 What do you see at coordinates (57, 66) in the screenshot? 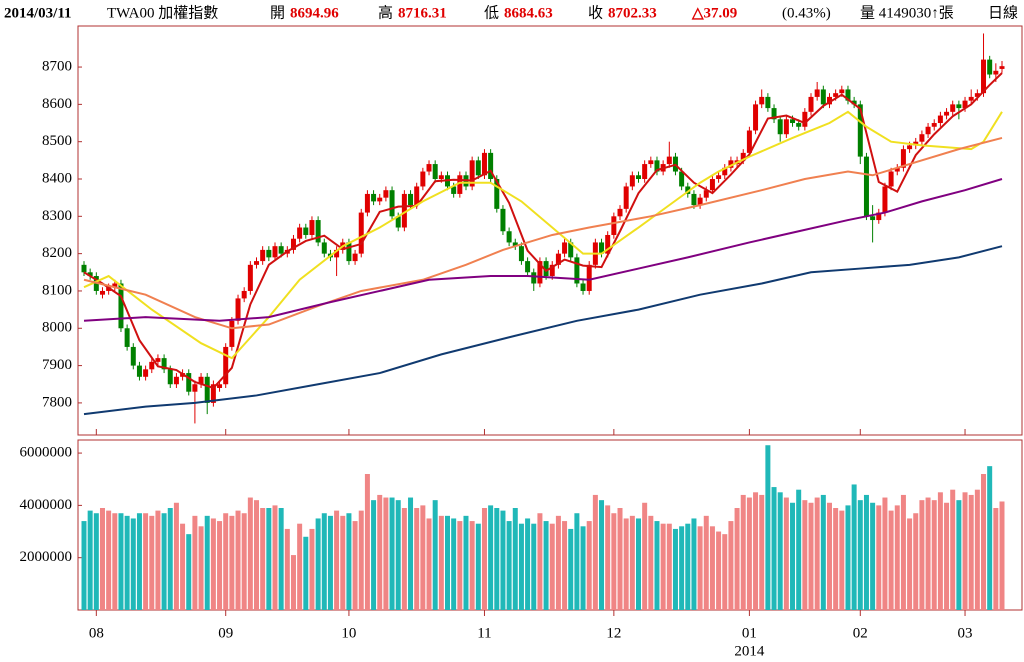
I see `y-tick-label: 8700` at bounding box center [57, 66].